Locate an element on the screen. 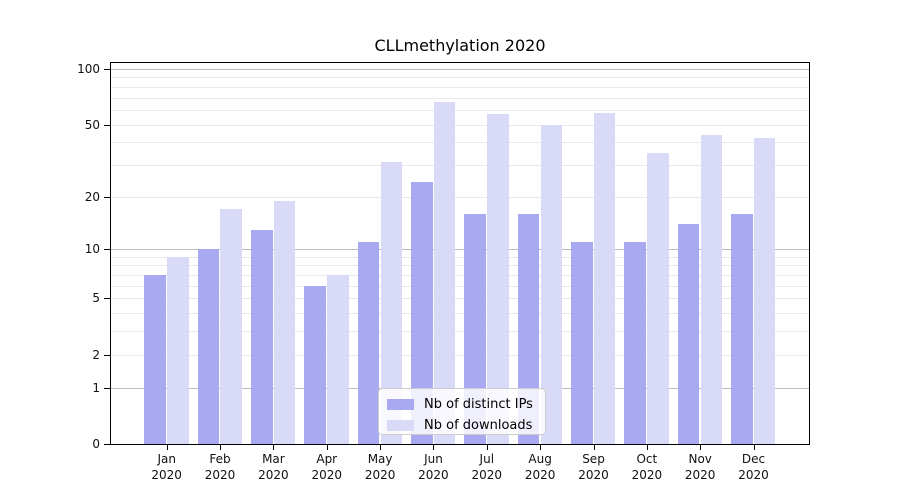  x-tick-label: Aug 2020 is located at coordinates (540, 467).